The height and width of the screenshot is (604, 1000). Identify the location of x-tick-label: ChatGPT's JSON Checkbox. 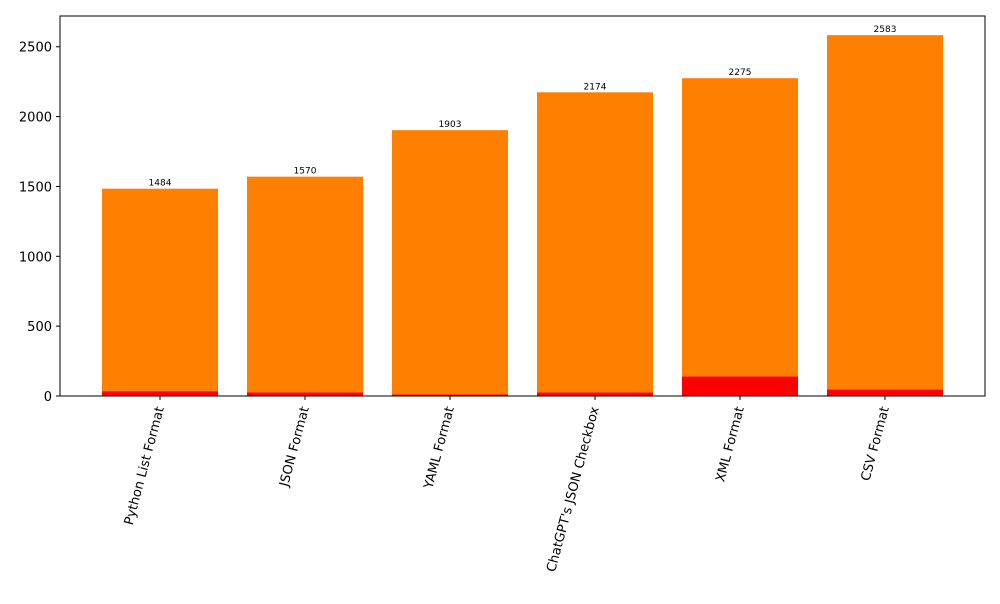
(573, 489).